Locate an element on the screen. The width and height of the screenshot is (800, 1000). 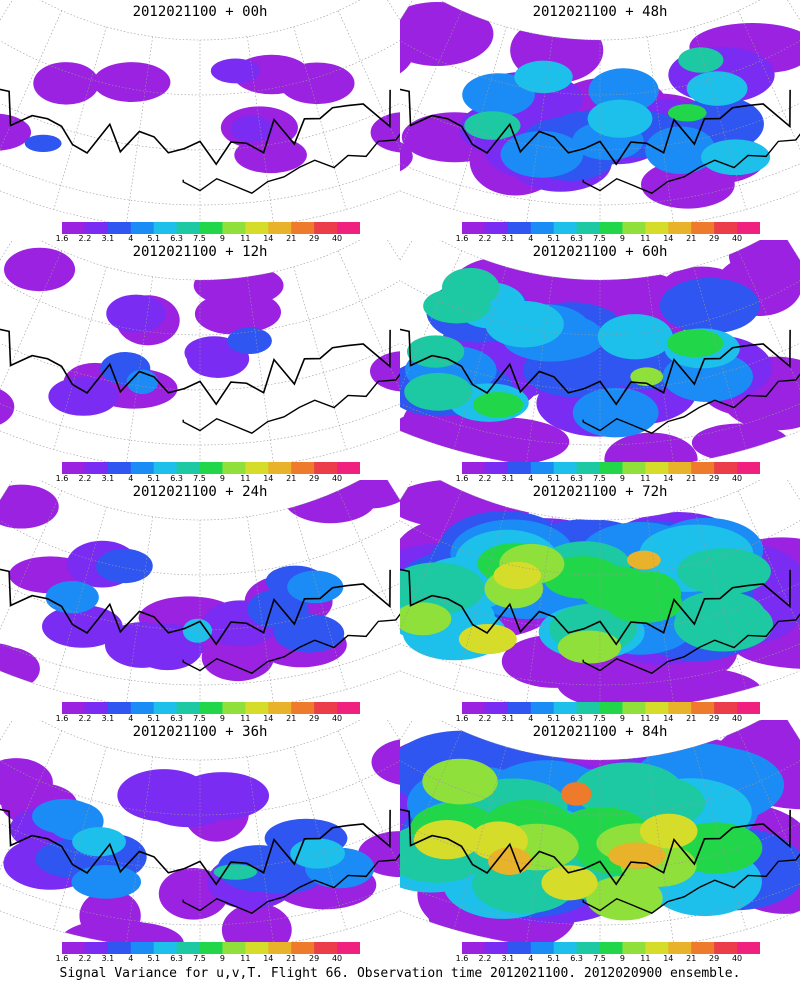
colorbar-labels: 1.6 2.2 3.1 4 5.1 6.3 7.5 9 11 14 21 29 40 is located at coordinates (610, 241).